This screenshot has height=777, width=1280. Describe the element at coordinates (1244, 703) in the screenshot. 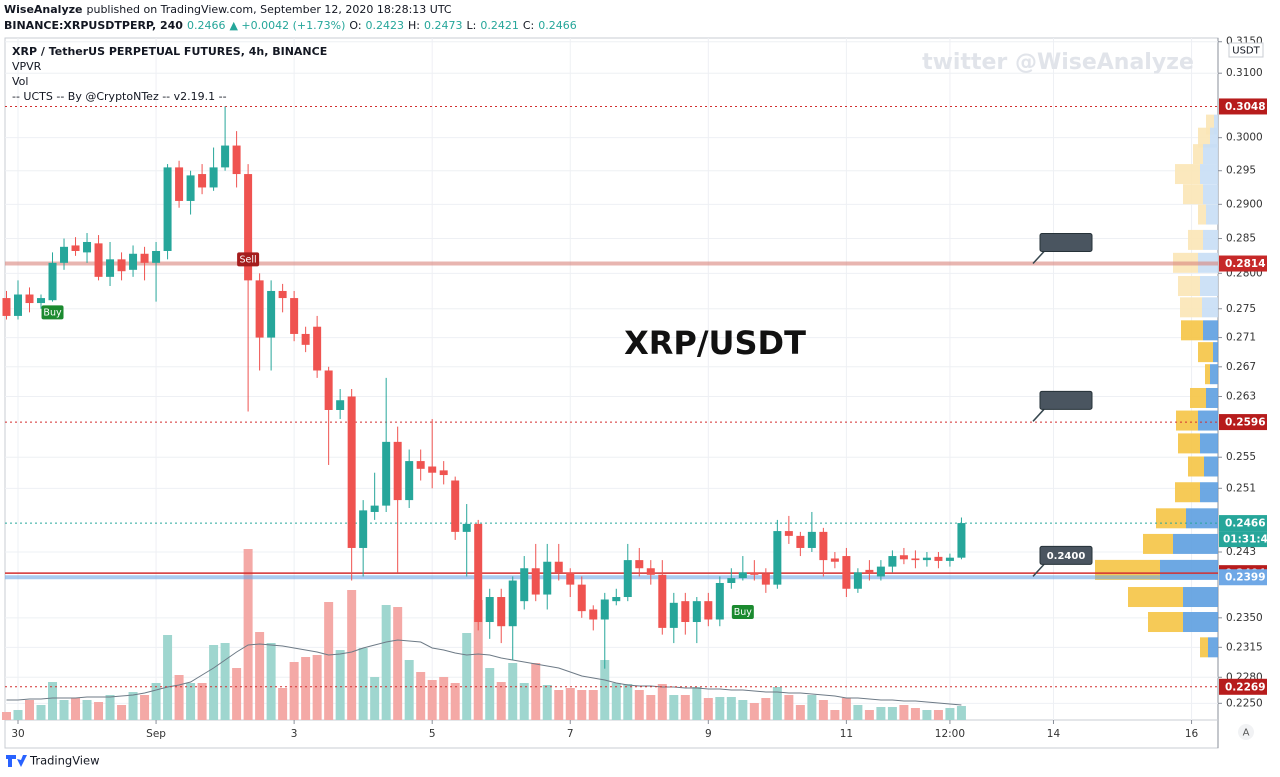

I see `y-tick-label: 0.2250` at that location.